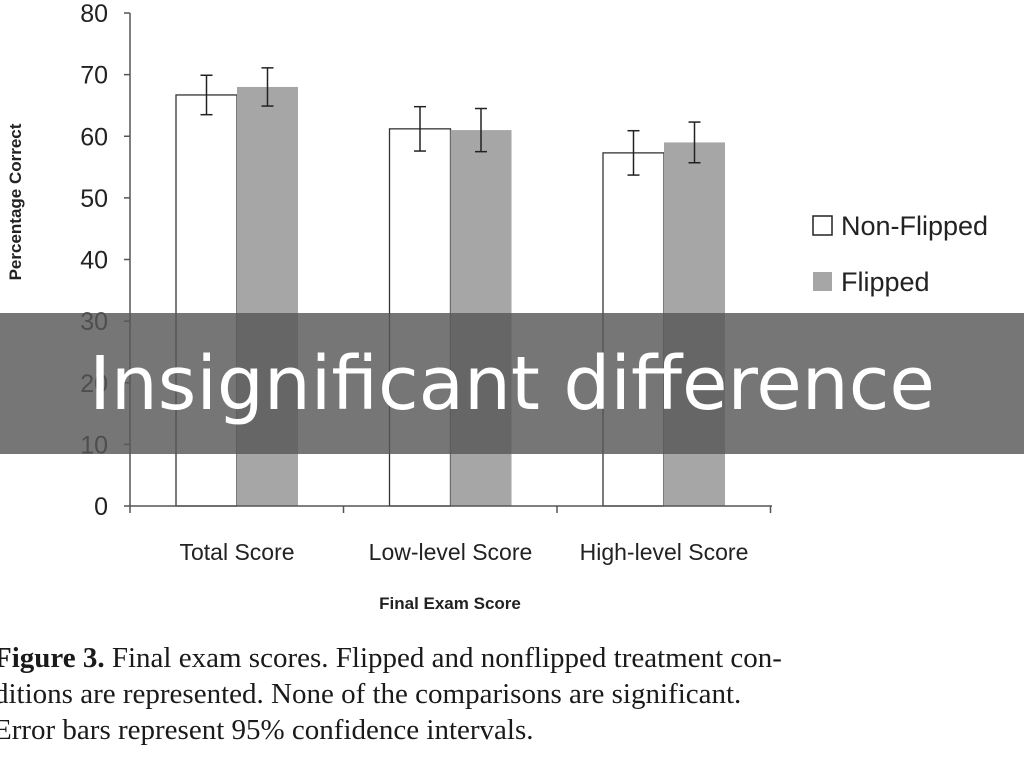 This screenshot has height=768, width=1024. Describe the element at coordinates (236, 552) in the screenshot. I see `category-label: Total Score` at that location.